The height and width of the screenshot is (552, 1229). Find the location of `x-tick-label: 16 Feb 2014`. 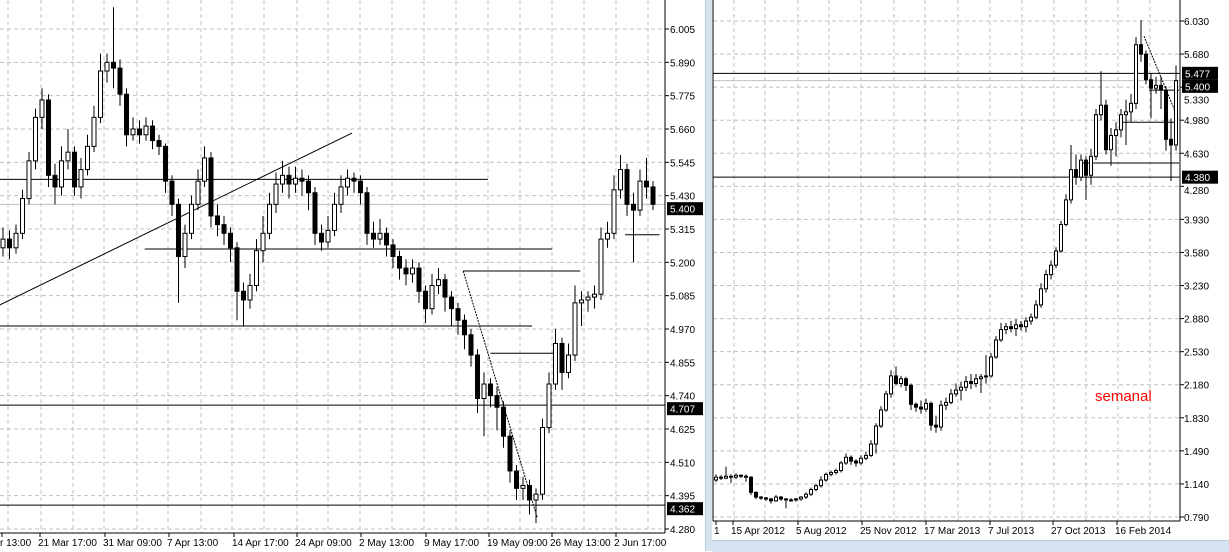

x-tick-label: 16 Feb 2014 is located at coordinates (1143, 531).